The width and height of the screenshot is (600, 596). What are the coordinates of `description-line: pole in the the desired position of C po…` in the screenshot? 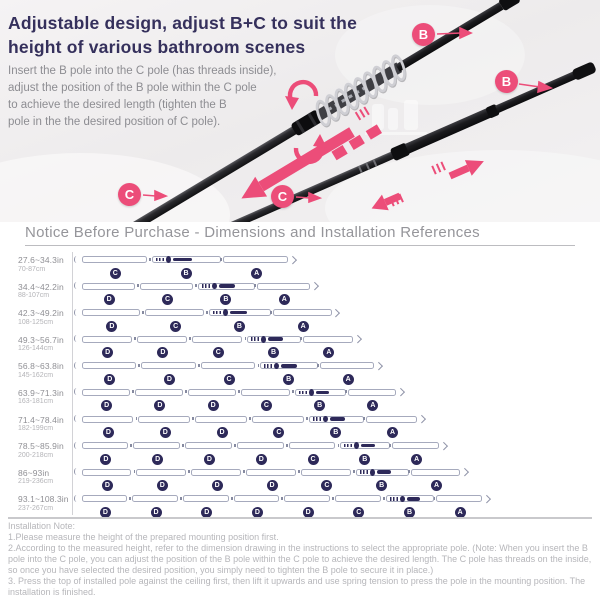 It's located at (114, 122).